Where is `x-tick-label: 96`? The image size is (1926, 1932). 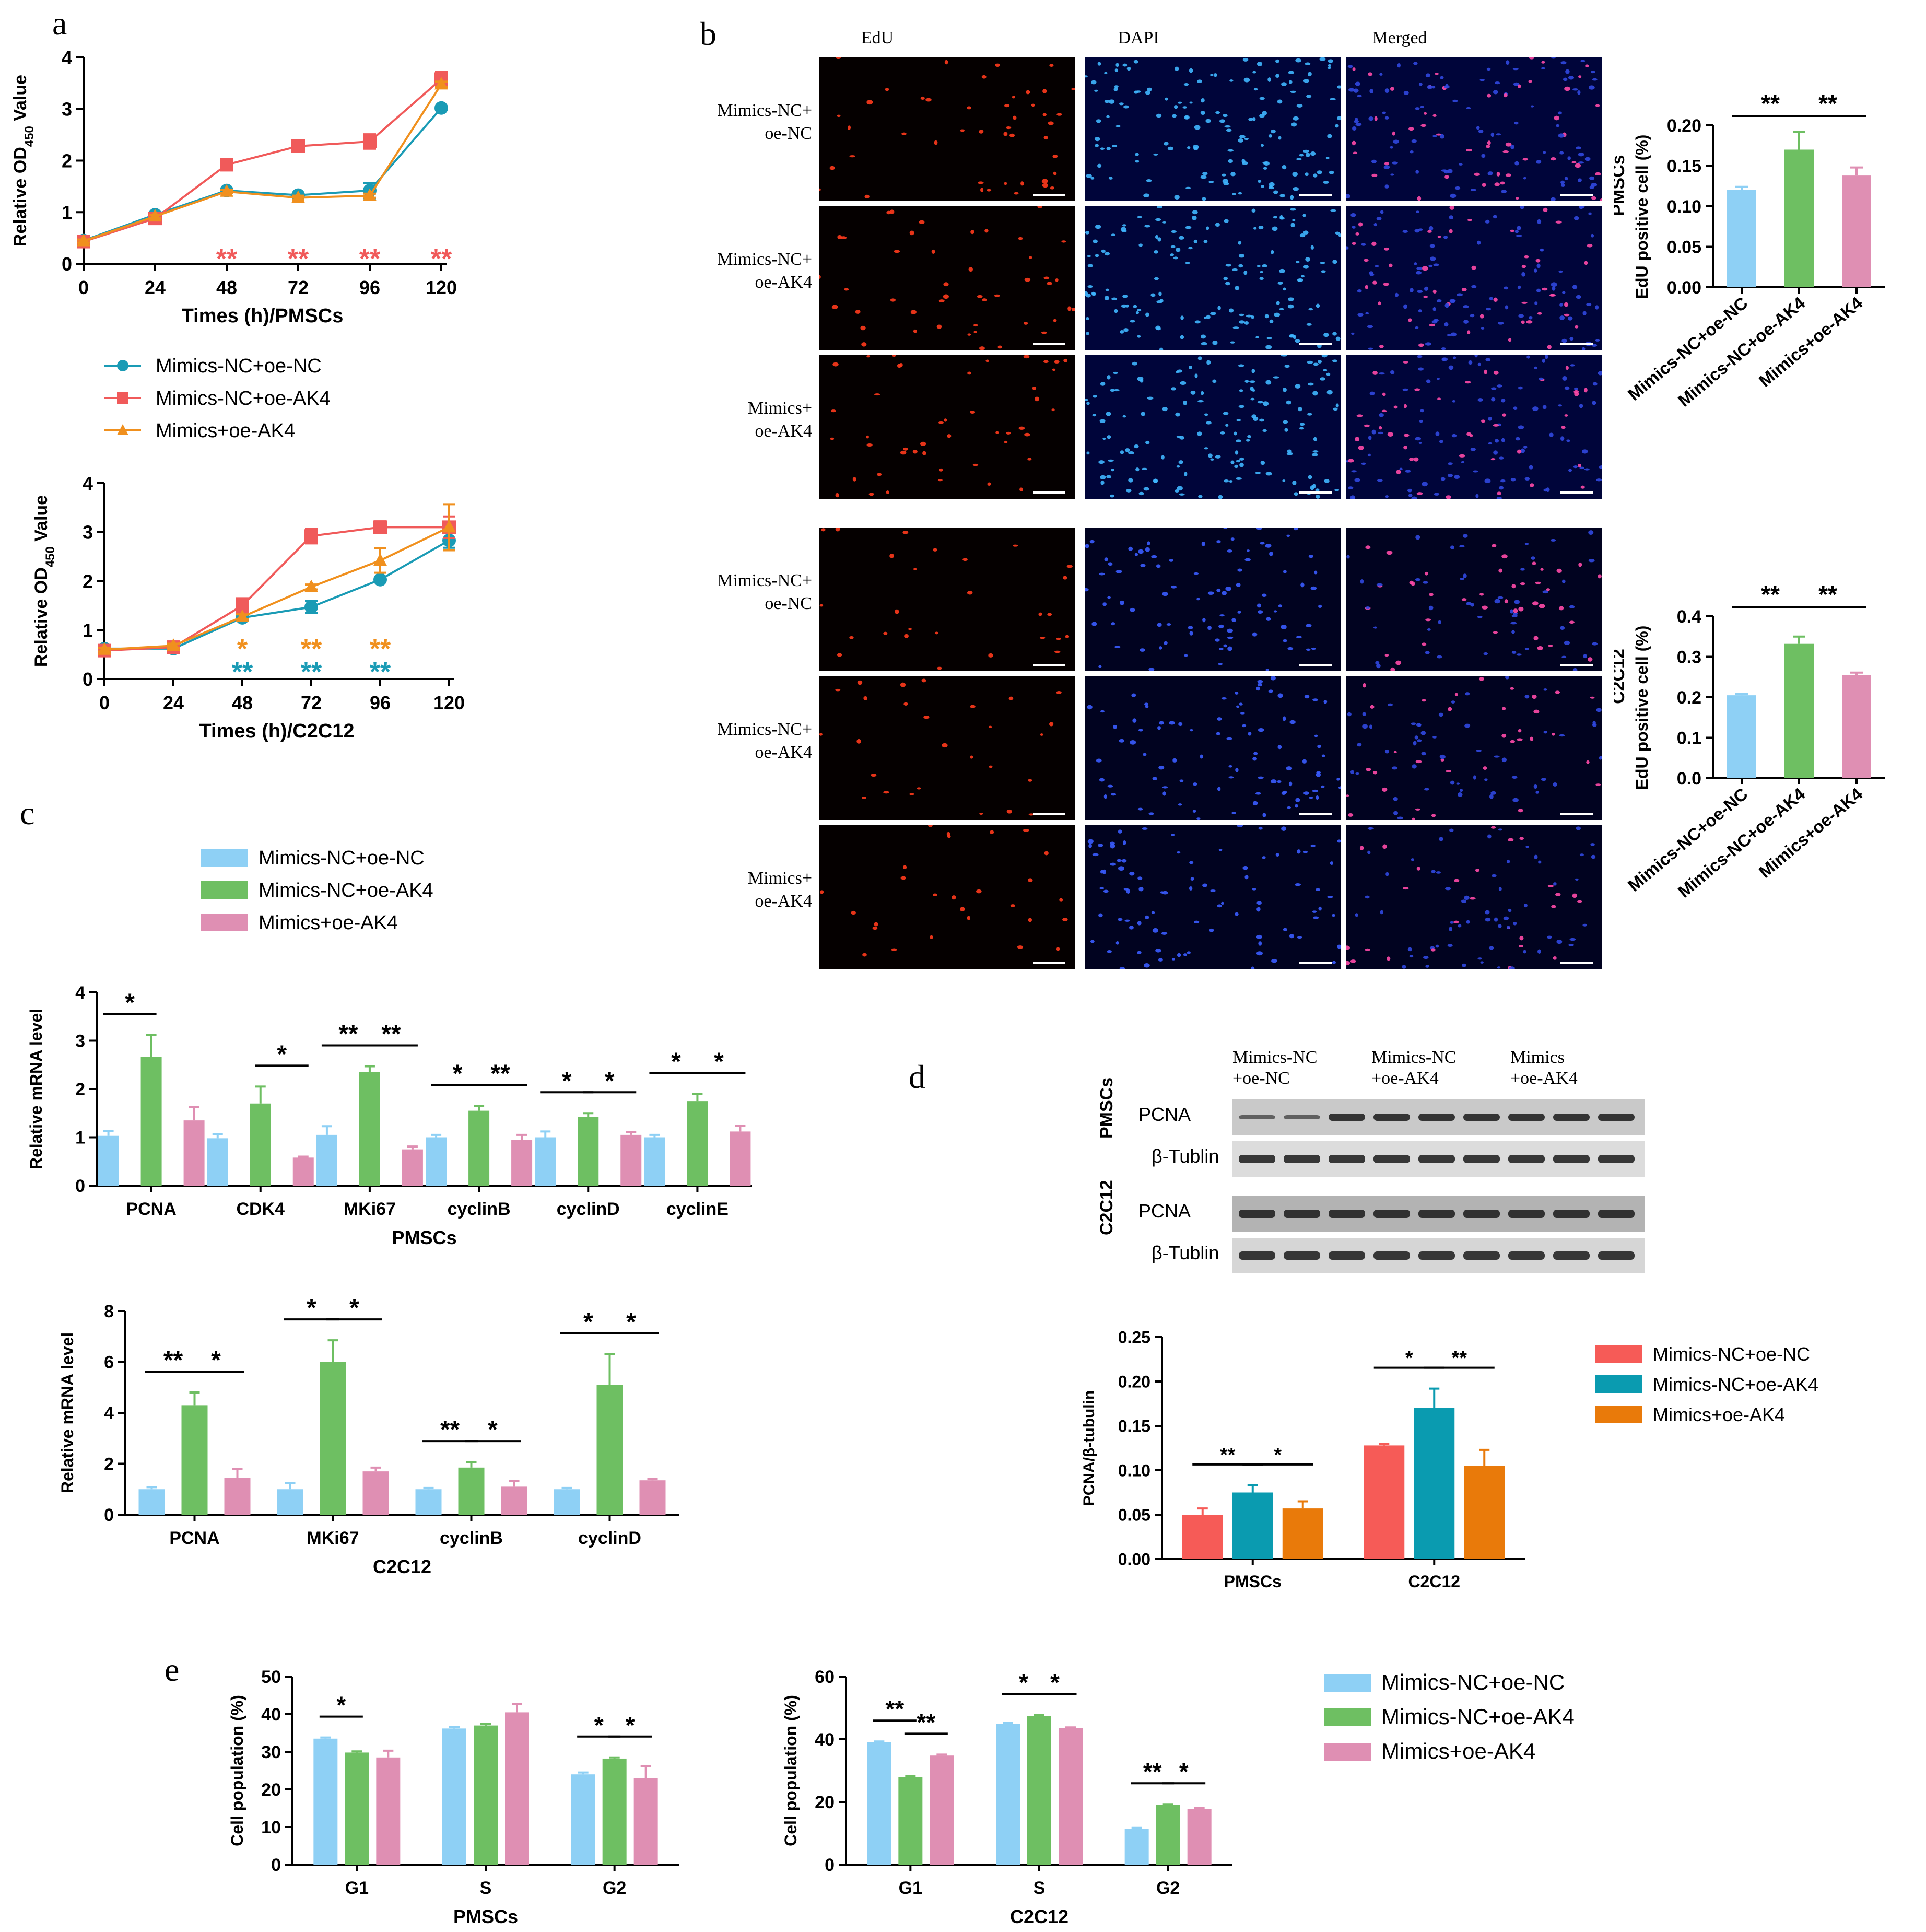 x-tick-label: 96 is located at coordinates (380, 702).